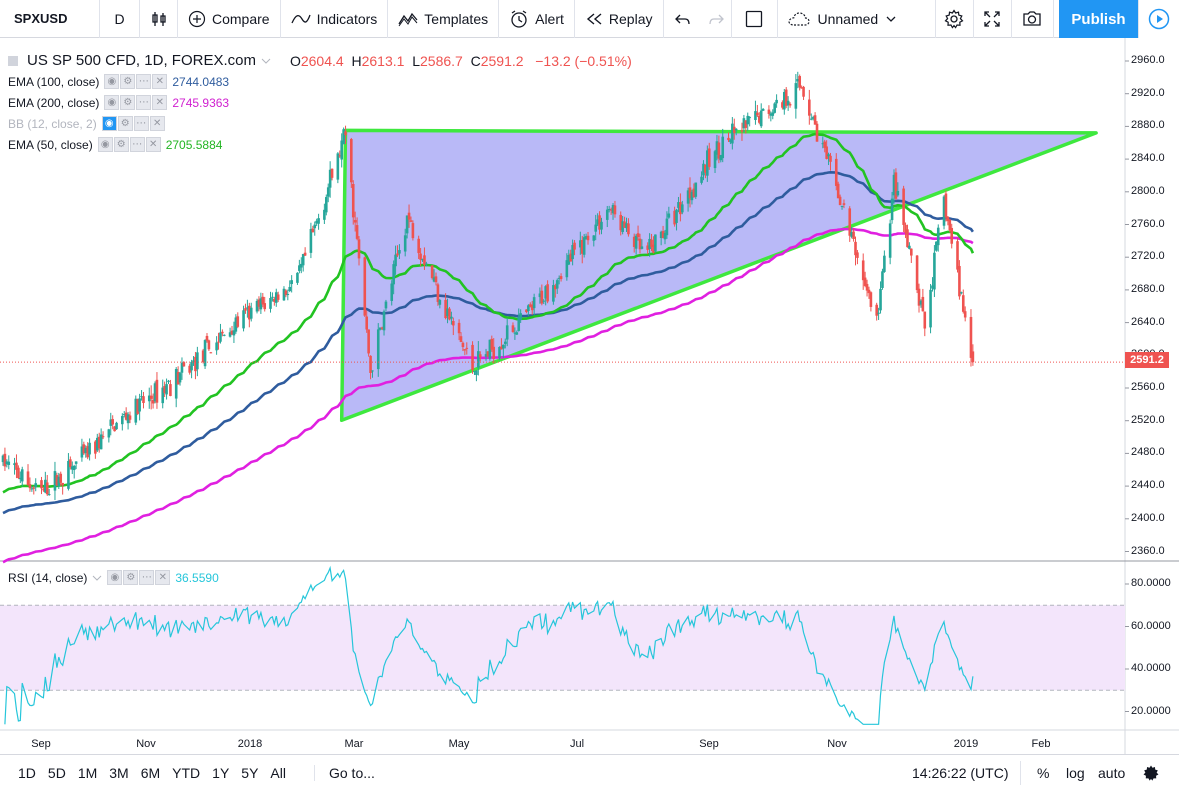 The width and height of the screenshot is (1179, 790). What do you see at coordinates (48, 577) in the screenshot?
I see `rsi-name: RSI (14, close)` at bounding box center [48, 577].